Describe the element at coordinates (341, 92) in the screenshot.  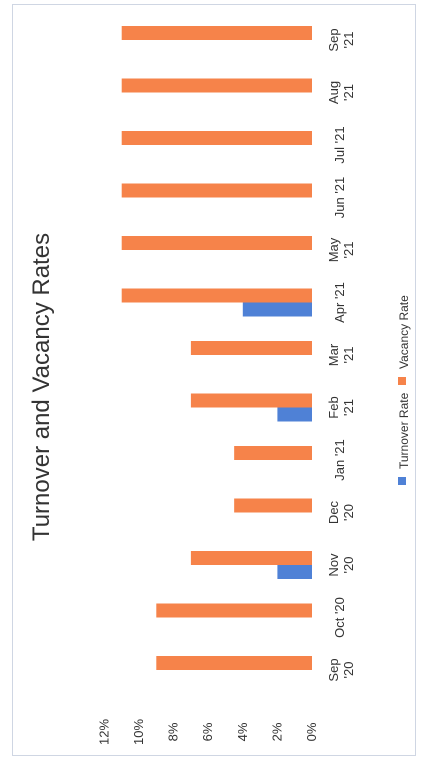
I see `category-label: Aug'21` at that location.